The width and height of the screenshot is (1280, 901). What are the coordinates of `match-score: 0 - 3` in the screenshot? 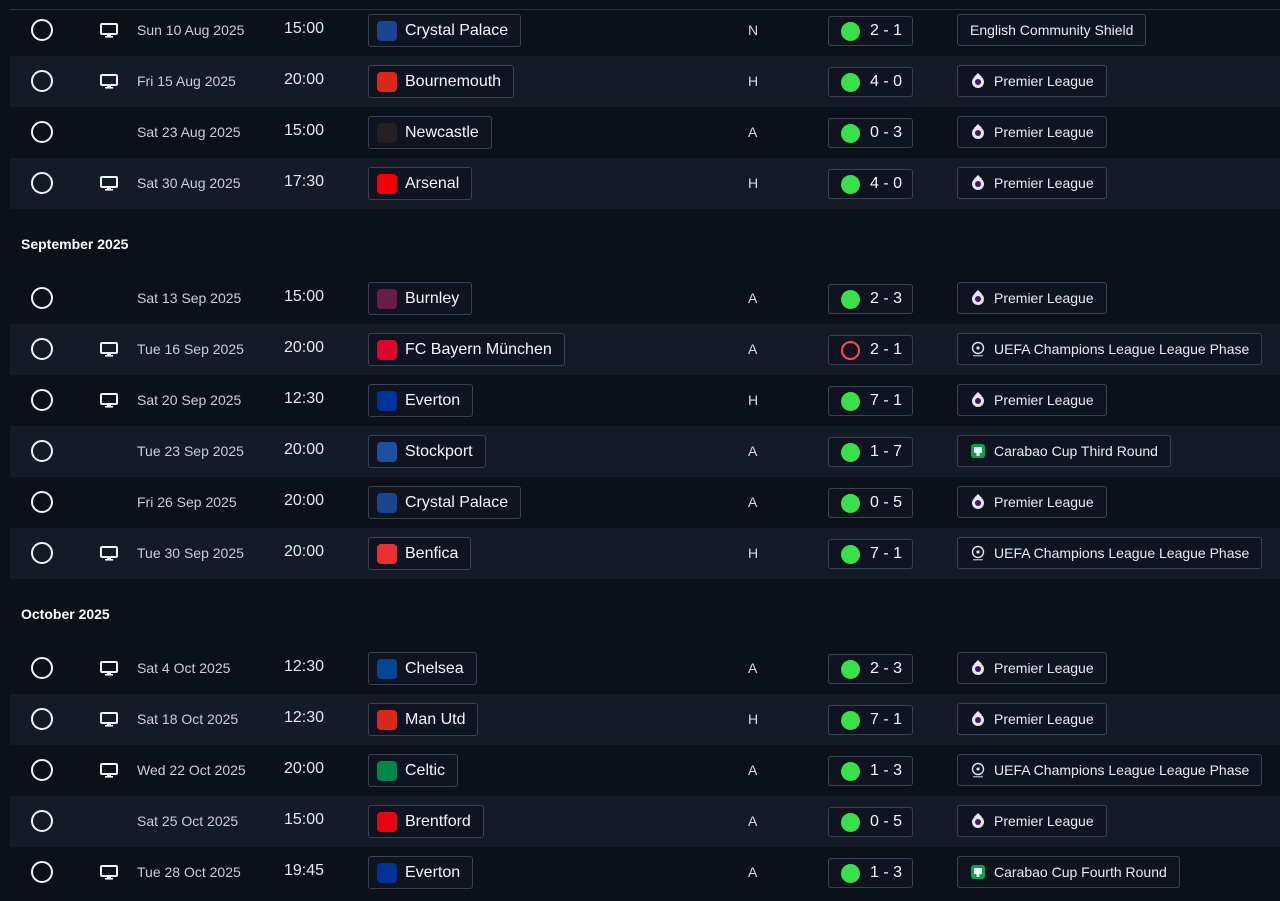 It's located at (886, 132).